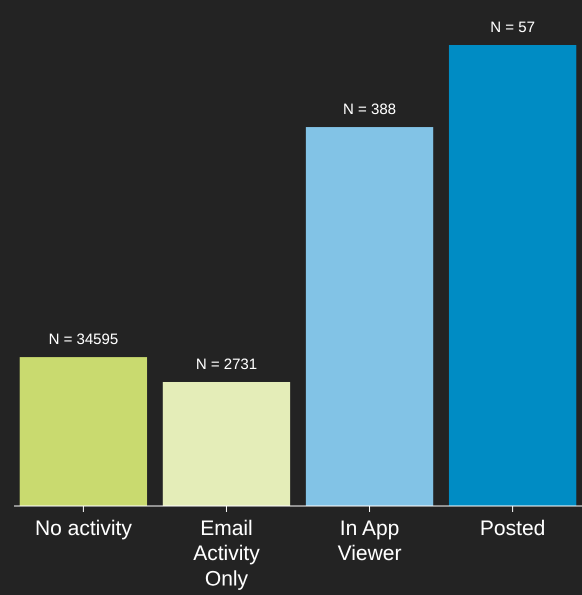 This screenshot has width=582, height=595. Describe the element at coordinates (370, 541) in the screenshot. I see `x-tick-label: In App Viewer` at that location.